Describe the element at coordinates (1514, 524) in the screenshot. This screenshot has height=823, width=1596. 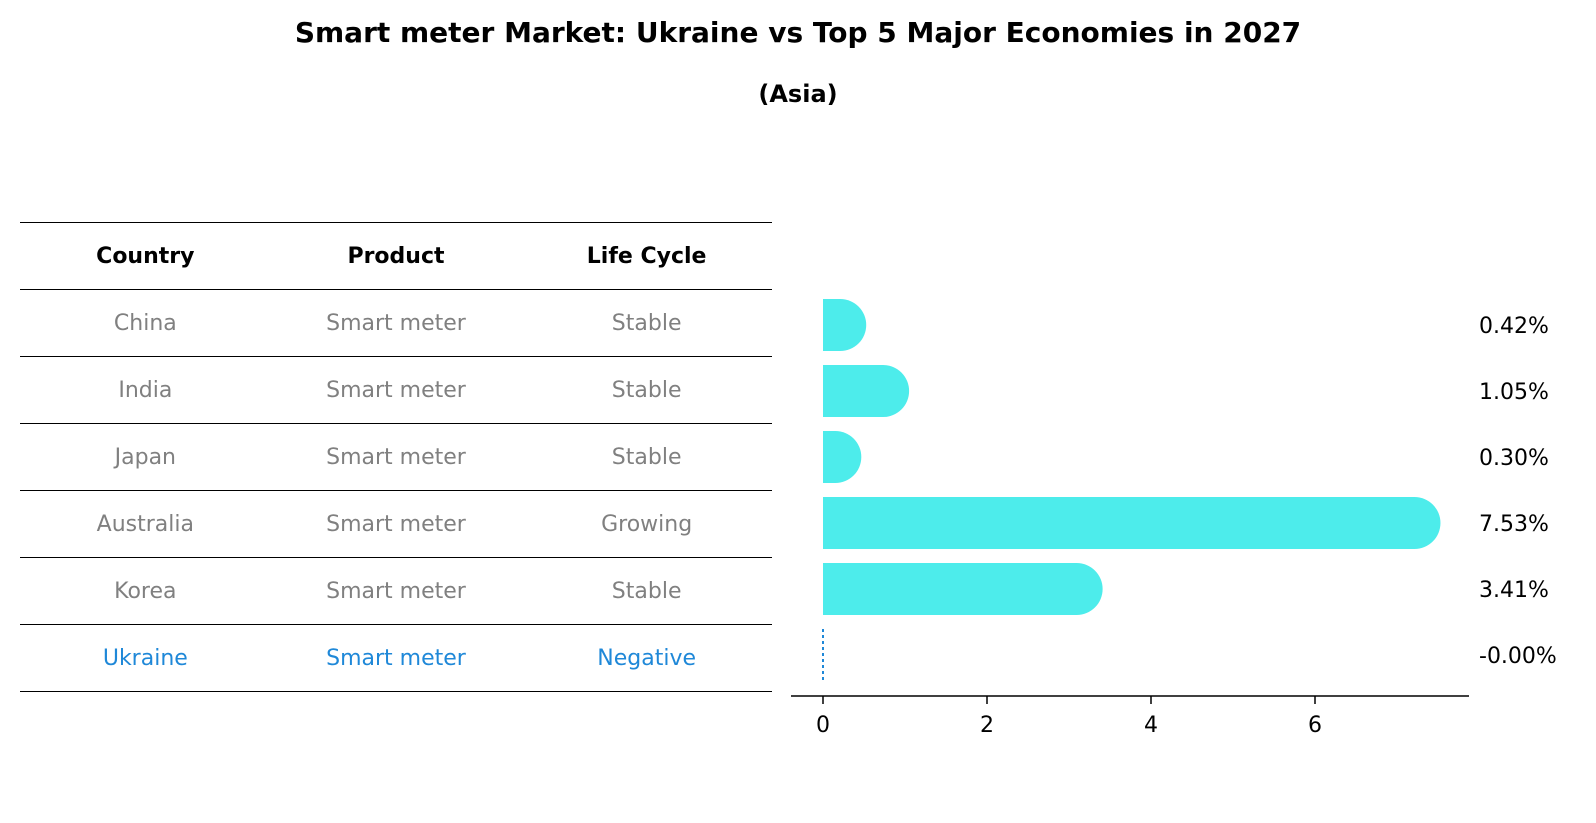
I see `bar-value-label: 7.53%` at that location.